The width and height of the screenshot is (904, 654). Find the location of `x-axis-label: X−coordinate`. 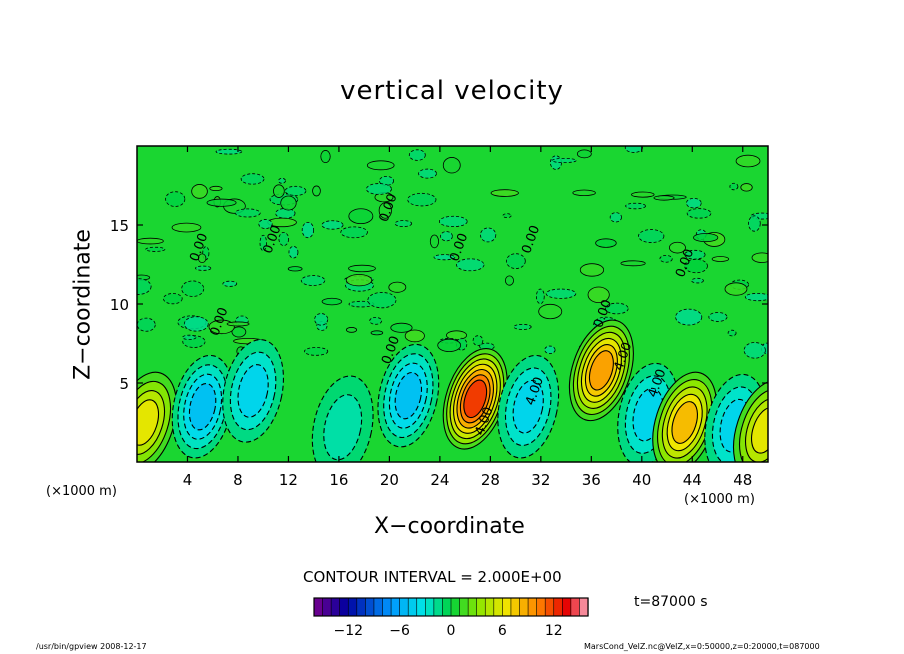

x-axis-label: X−coordinate is located at coordinates (449, 526).